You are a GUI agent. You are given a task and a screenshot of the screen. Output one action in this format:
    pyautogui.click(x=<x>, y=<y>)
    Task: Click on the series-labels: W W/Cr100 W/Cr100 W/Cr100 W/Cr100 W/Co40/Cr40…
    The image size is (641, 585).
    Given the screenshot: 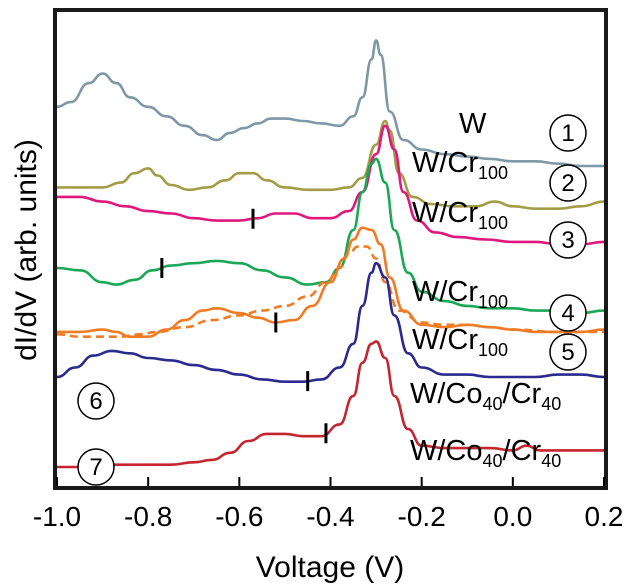 What is the action you would take?
    pyautogui.click(x=485, y=289)
    